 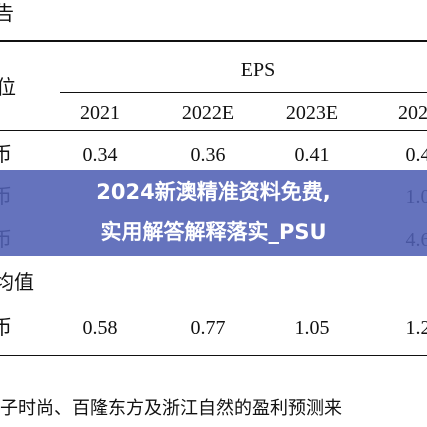 I want to click on column-header: 2022E, so click(x=208, y=113).